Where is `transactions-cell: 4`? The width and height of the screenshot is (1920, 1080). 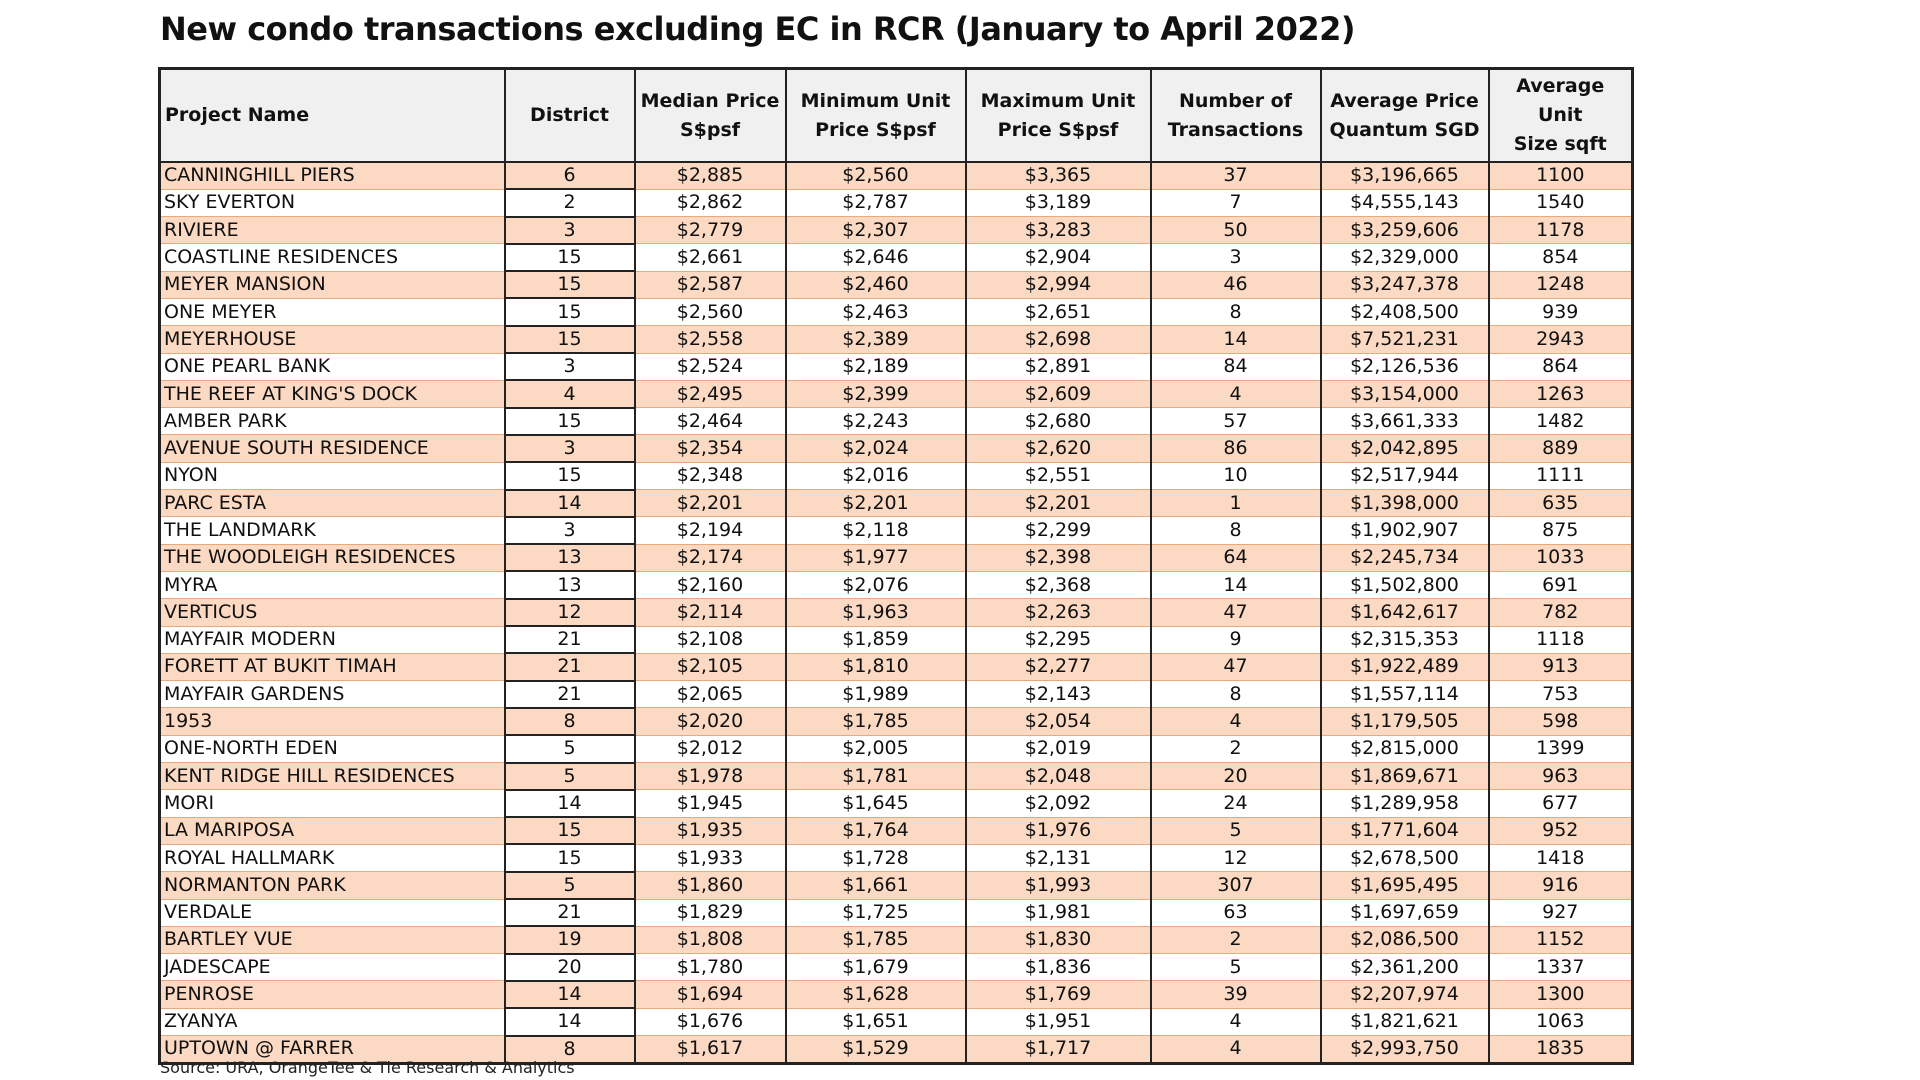 transactions-cell: 4 is located at coordinates (1235, 394).